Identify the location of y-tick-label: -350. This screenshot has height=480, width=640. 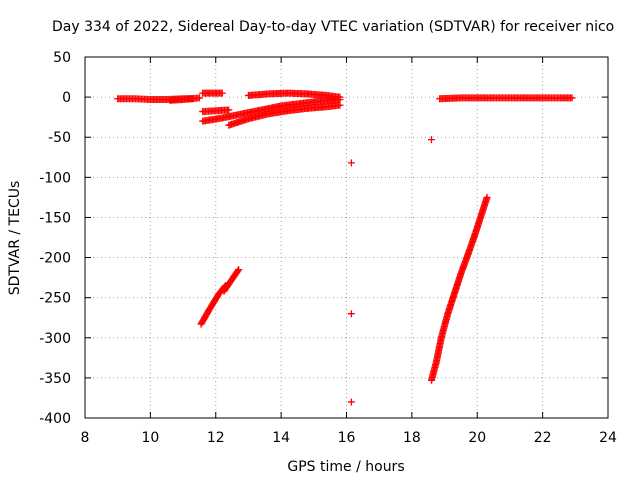
(55, 379).